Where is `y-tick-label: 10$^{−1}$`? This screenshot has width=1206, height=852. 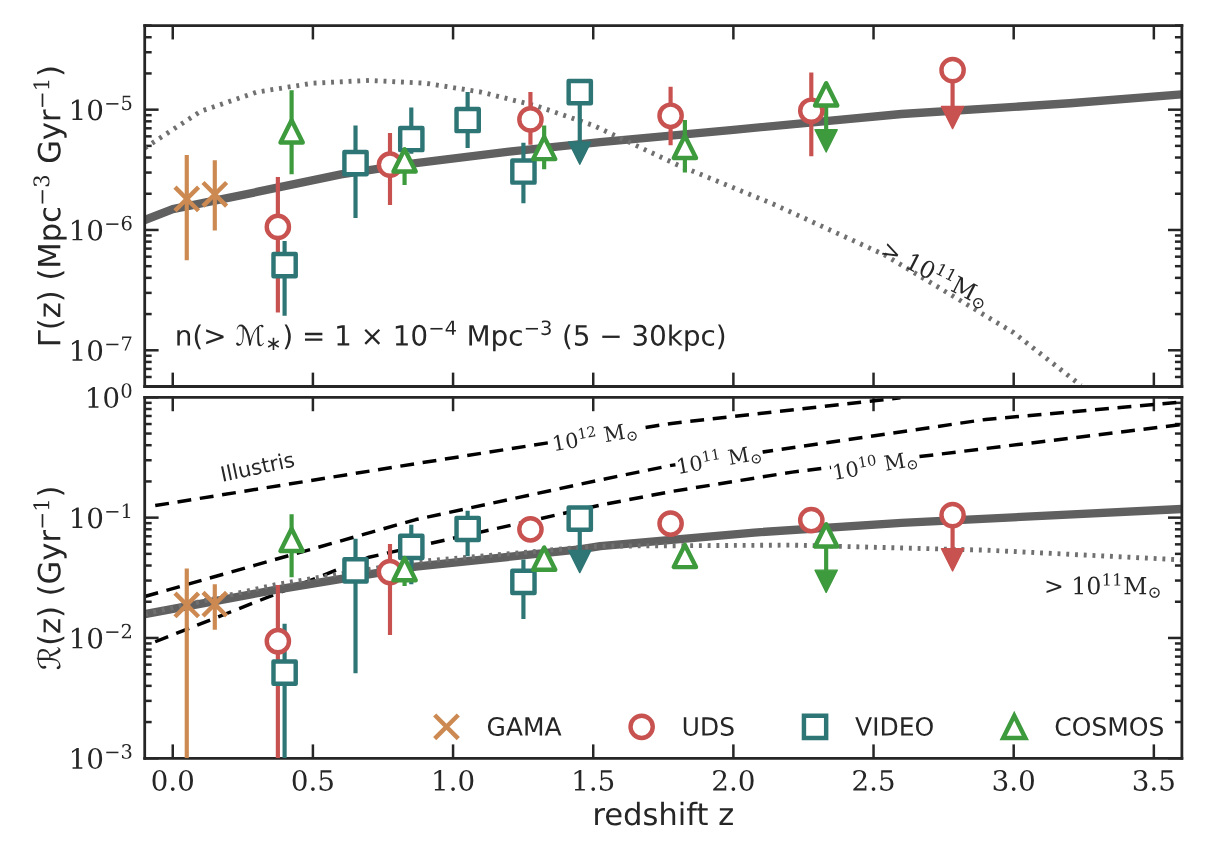 y-tick-label: 10$^{−1}$ is located at coordinates (101, 516).